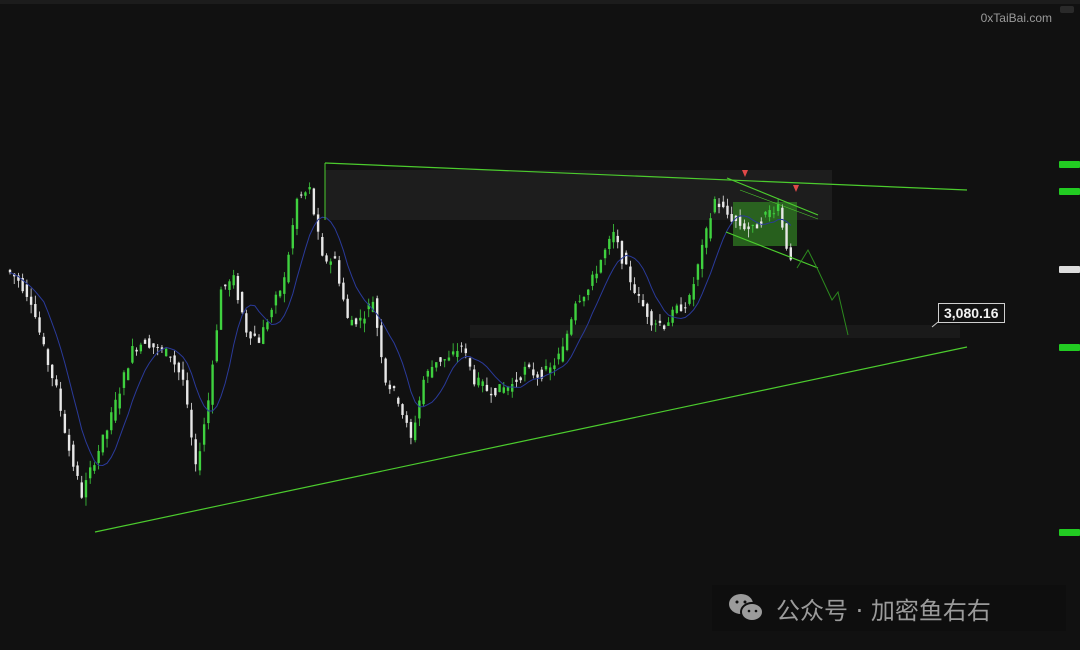 This screenshot has width=1080, height=650. Describe the element at coordinates (1067, 9) in the screenshot. I see `currency-badge` at that location.